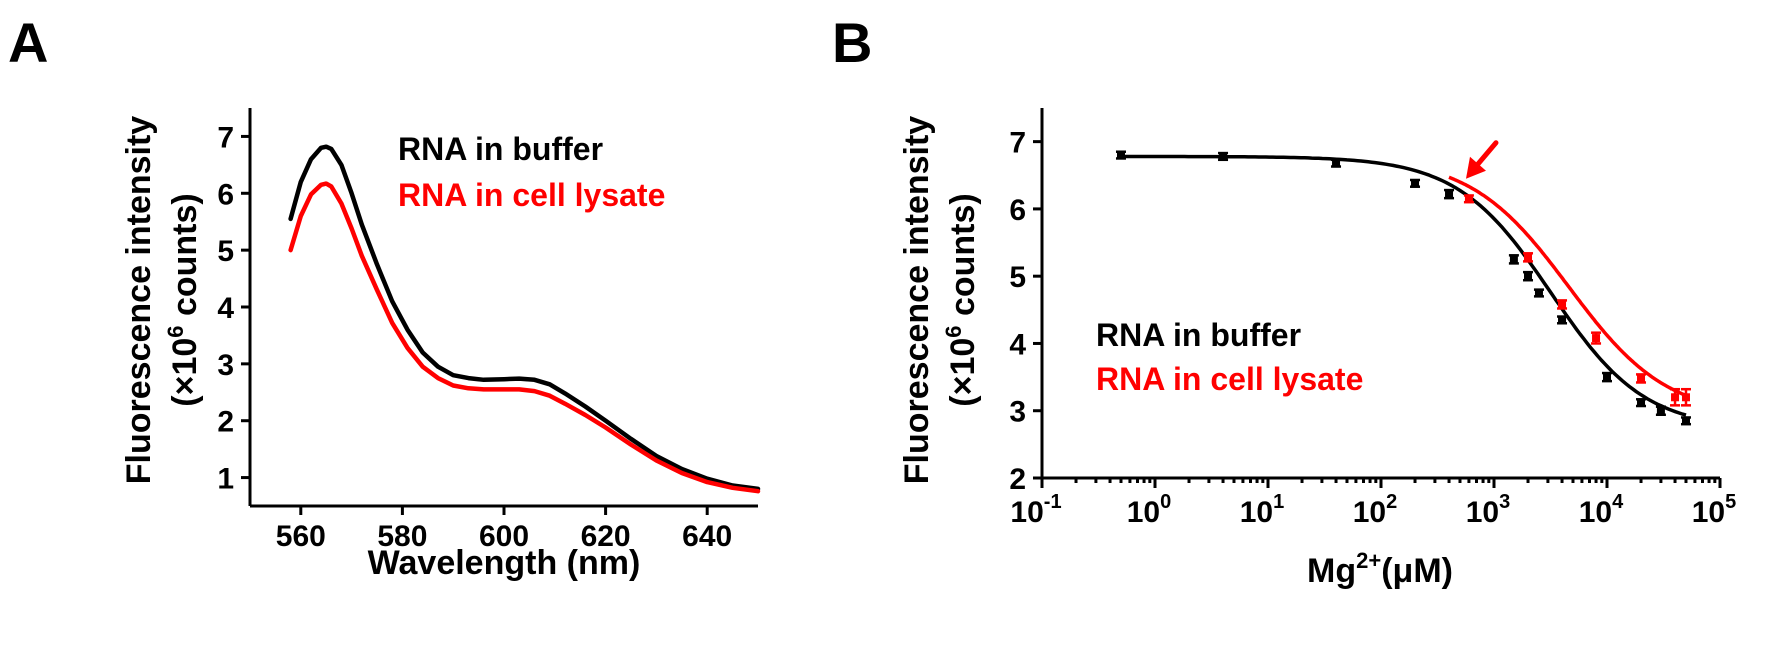  Describe the element at coordinates (500, 149) in the screenshot. I see `chart-a-legend-buffer: RNA in buffer` at that location.